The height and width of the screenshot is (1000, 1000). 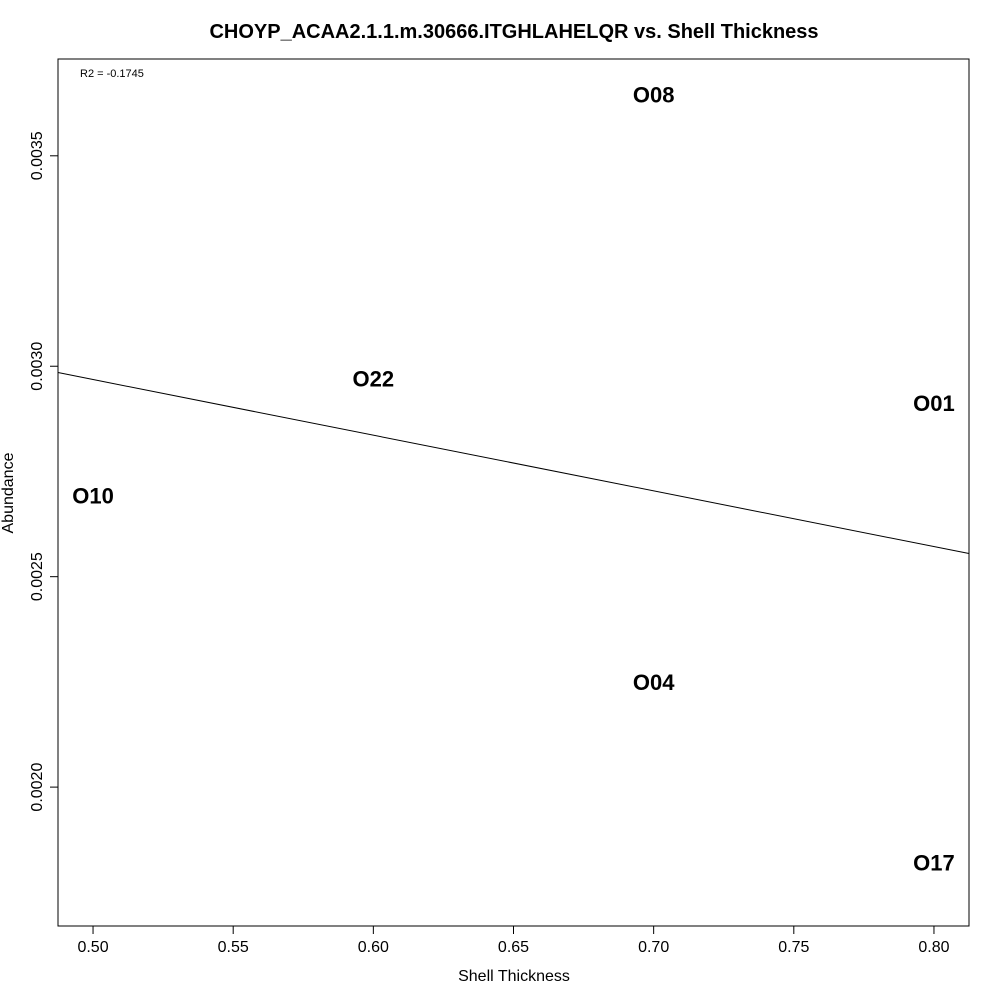 What do you see at coordinates (8, 492) in the screenshot?
I see `y-axis-label: Abundance` at bounding box center [8, 492].